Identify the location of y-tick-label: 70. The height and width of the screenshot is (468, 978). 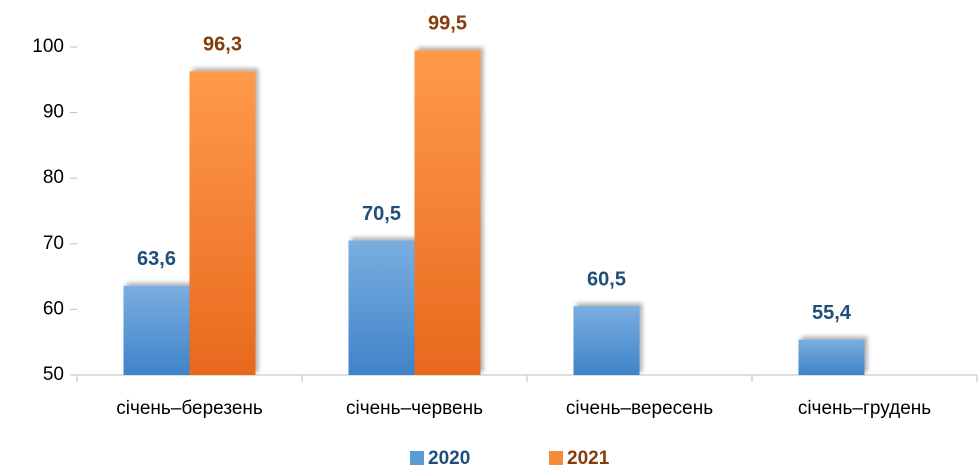
(53, 243).